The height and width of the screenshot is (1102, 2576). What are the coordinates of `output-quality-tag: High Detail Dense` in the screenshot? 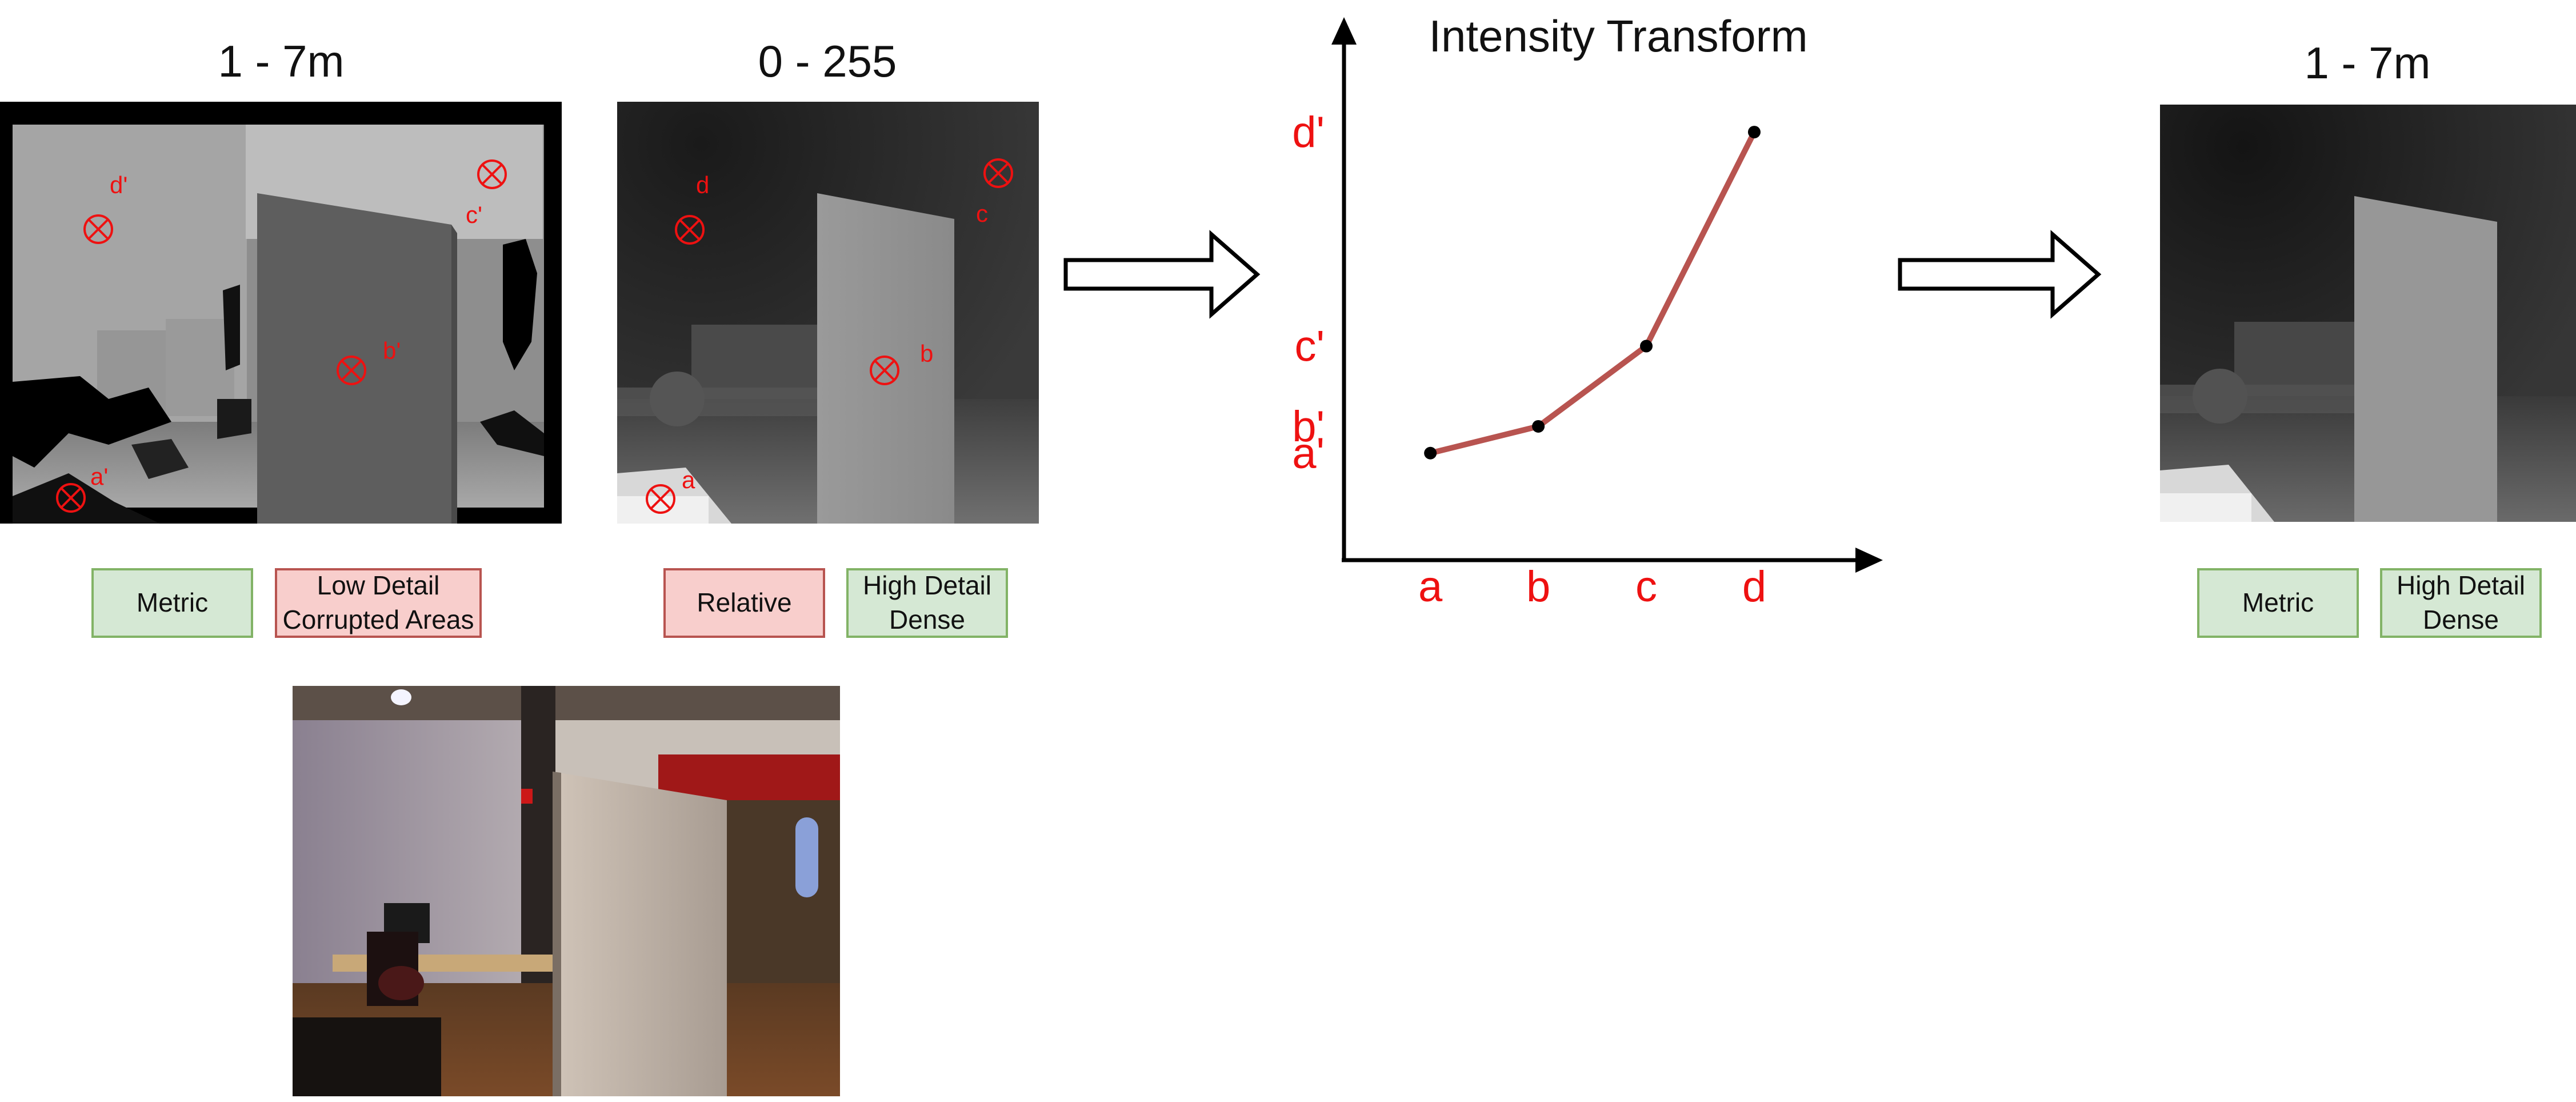 It's located at (2461, 603).